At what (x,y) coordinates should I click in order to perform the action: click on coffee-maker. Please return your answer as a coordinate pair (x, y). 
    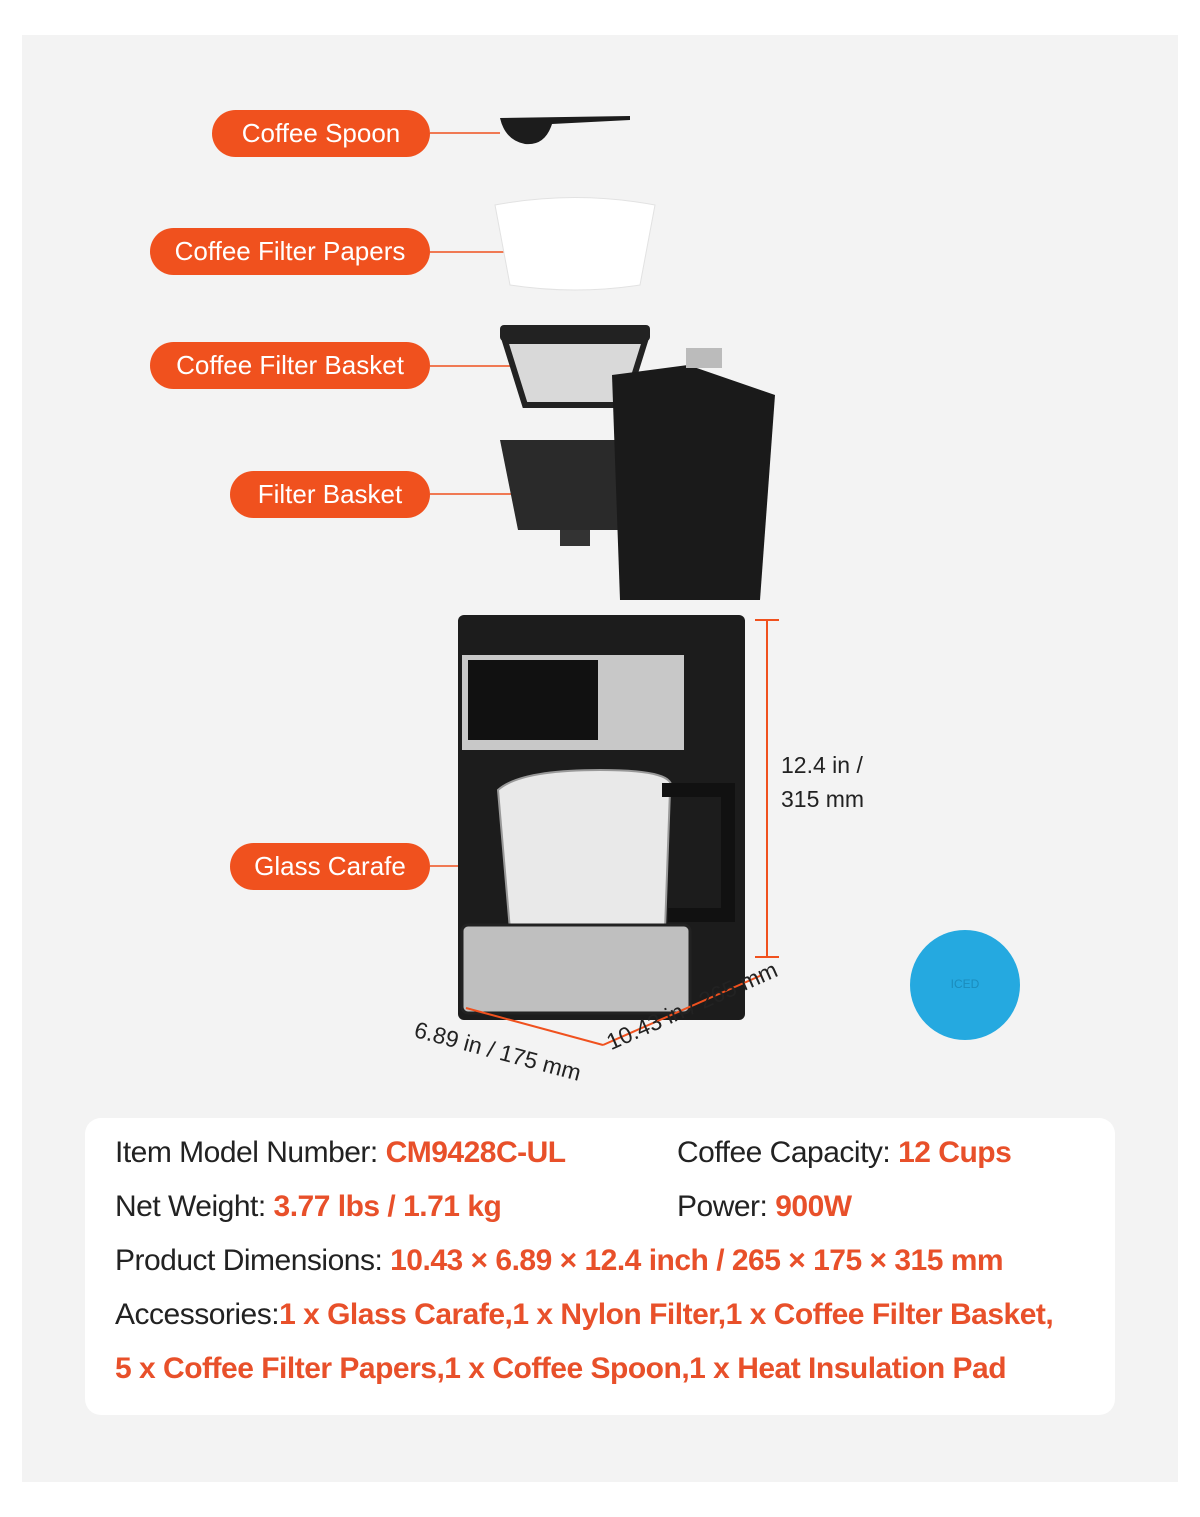
    Looking at the image, I should click on (601, 817).